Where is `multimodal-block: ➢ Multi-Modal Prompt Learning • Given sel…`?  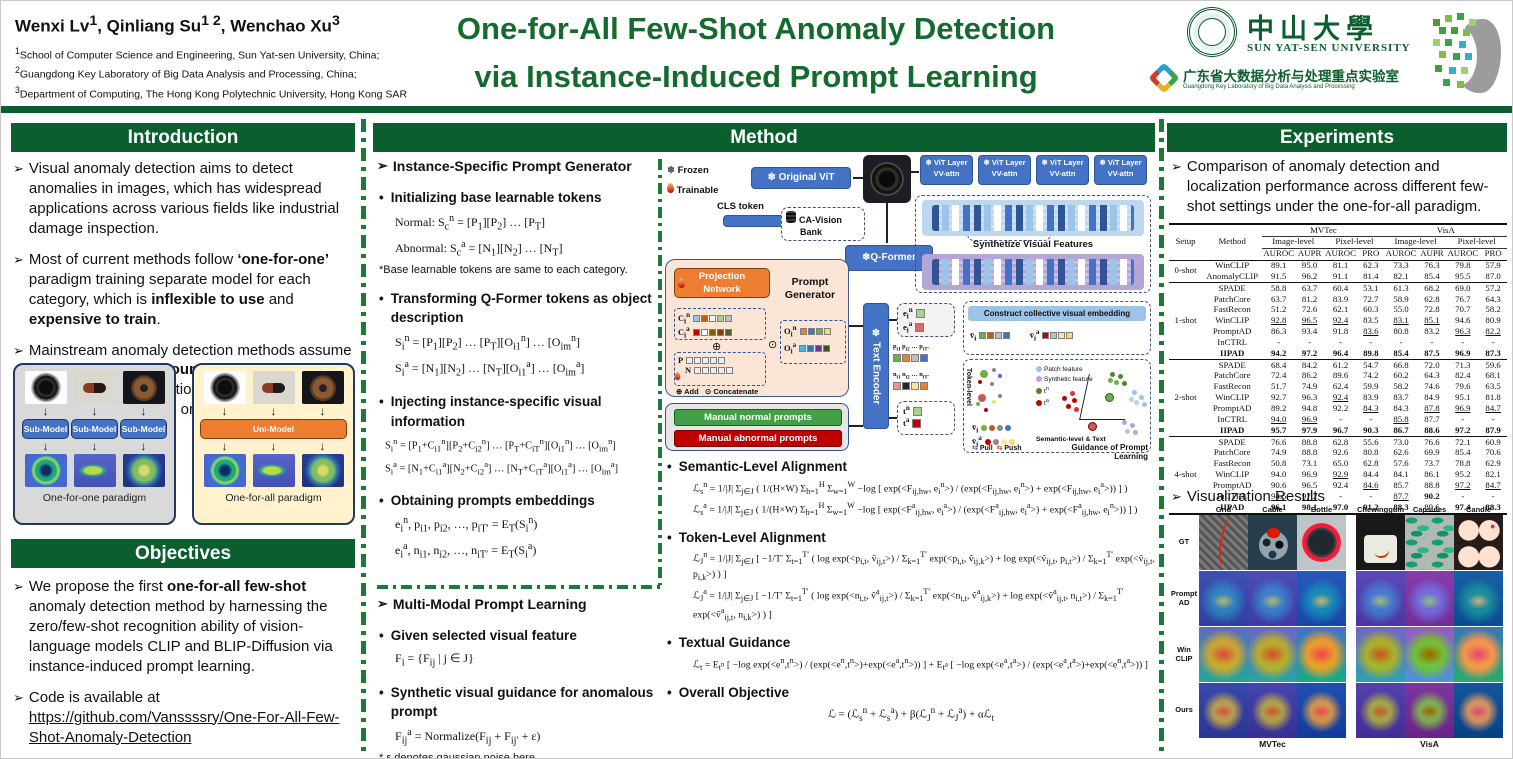
multimodal-block: ➢ Multi-Modal Prompt Learning • Given sel… is located at coordinates (517, 677).